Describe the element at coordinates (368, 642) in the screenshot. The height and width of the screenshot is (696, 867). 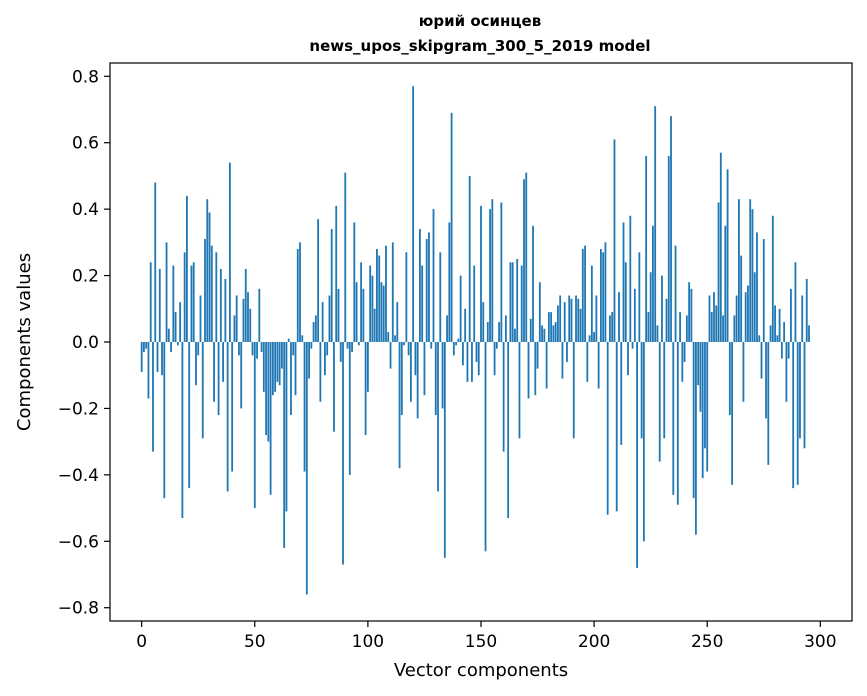
I see `x-tick-label: 100` at that location.